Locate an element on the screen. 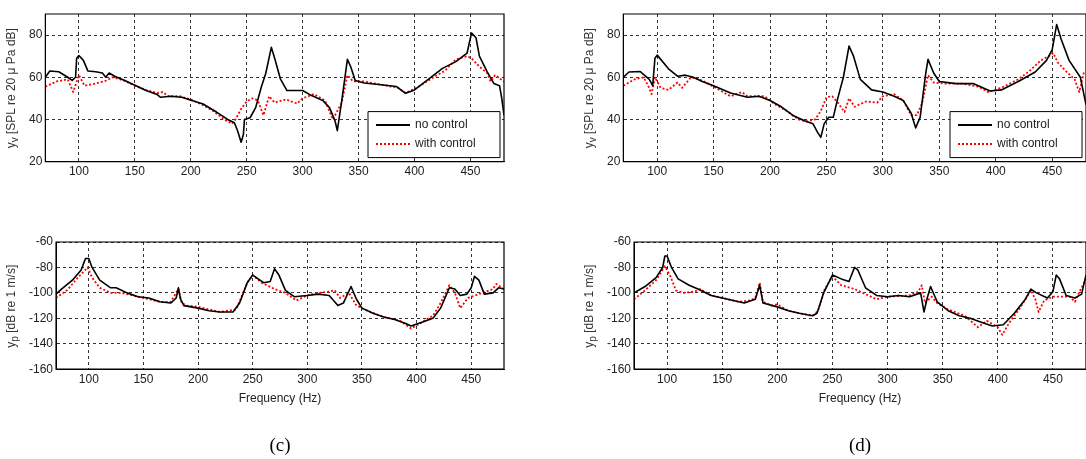  text: (c) is located at coordinates (280, 445).